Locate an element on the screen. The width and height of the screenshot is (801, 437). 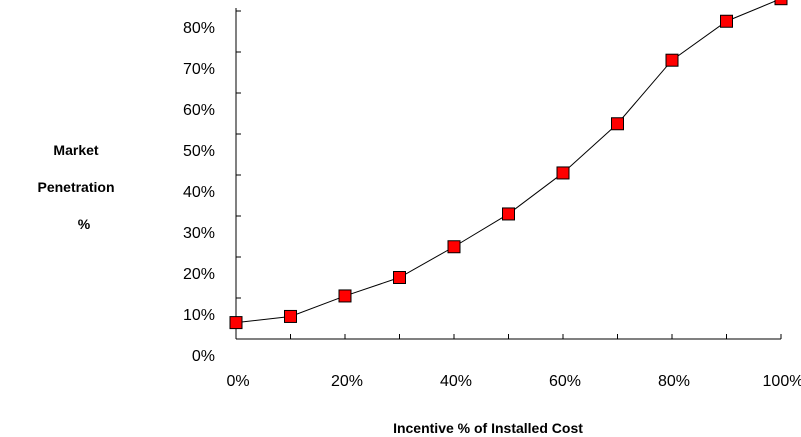
y-axis-title: Market Penetration % is located at coordinates (75, 187).